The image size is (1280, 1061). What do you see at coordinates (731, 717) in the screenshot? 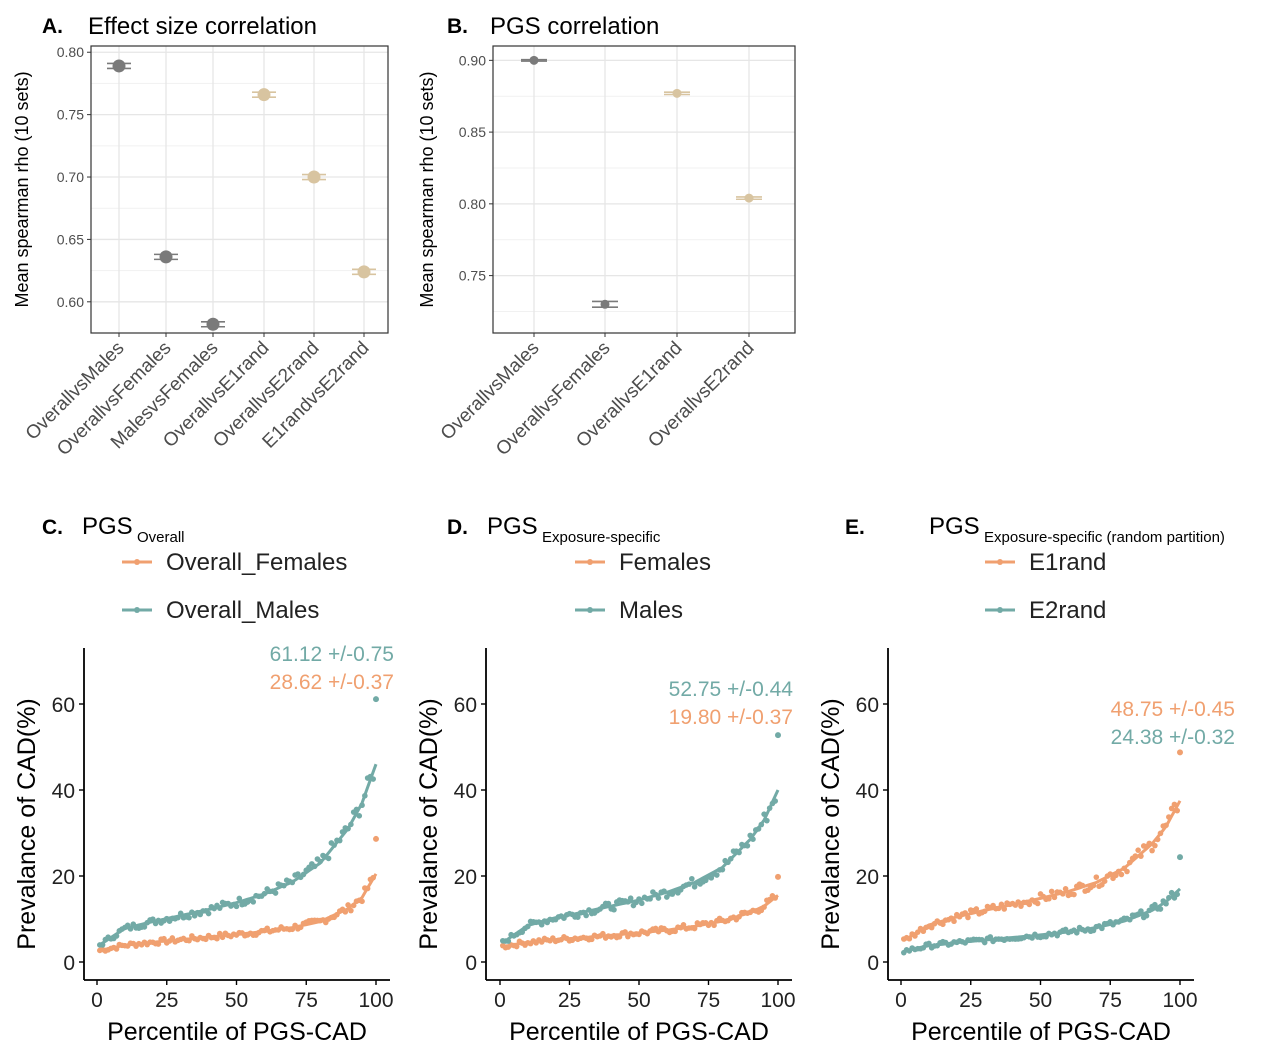
I see `value-annotation: 19.80 +/-0.37` at bounding box center [731, 717].